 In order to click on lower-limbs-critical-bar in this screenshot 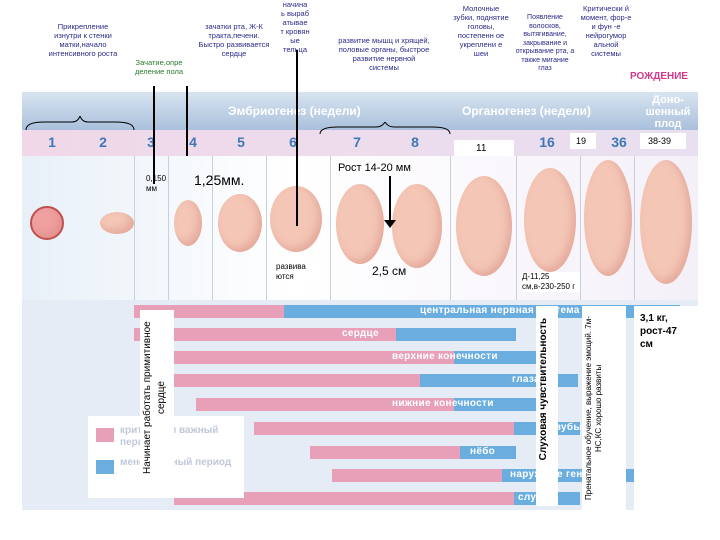, I will do `click(325, 404)`.